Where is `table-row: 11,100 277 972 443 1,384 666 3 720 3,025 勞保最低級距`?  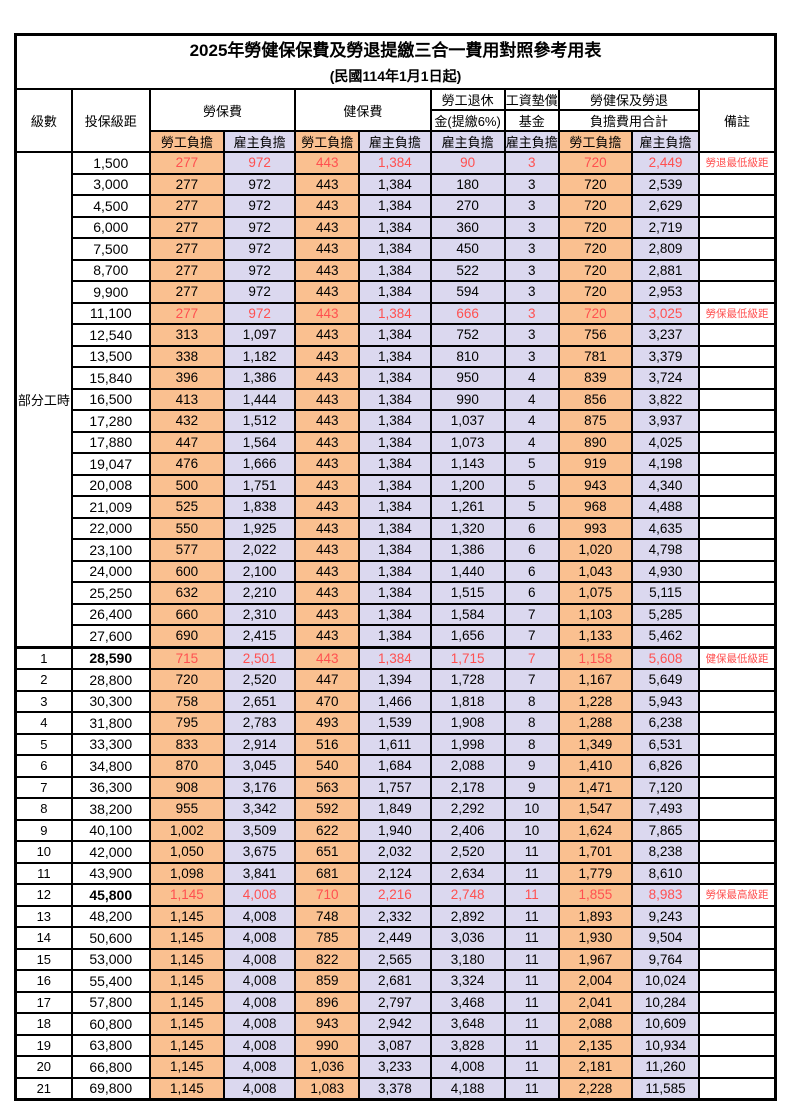 table-row: 11,100 277 972 443 1,384 666 3 720 3,025 勞保最低級距 is located at coordinates (396, 313).